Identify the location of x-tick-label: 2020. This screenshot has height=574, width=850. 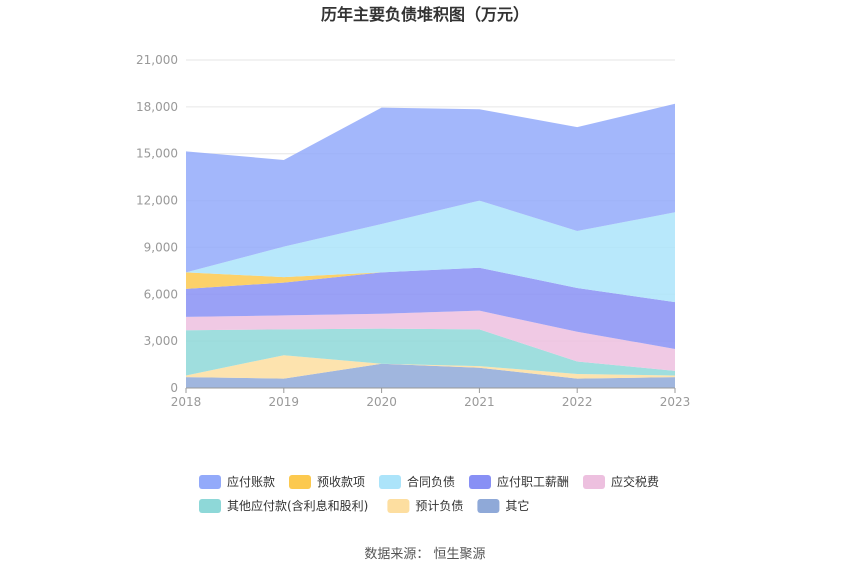
(381, 402).